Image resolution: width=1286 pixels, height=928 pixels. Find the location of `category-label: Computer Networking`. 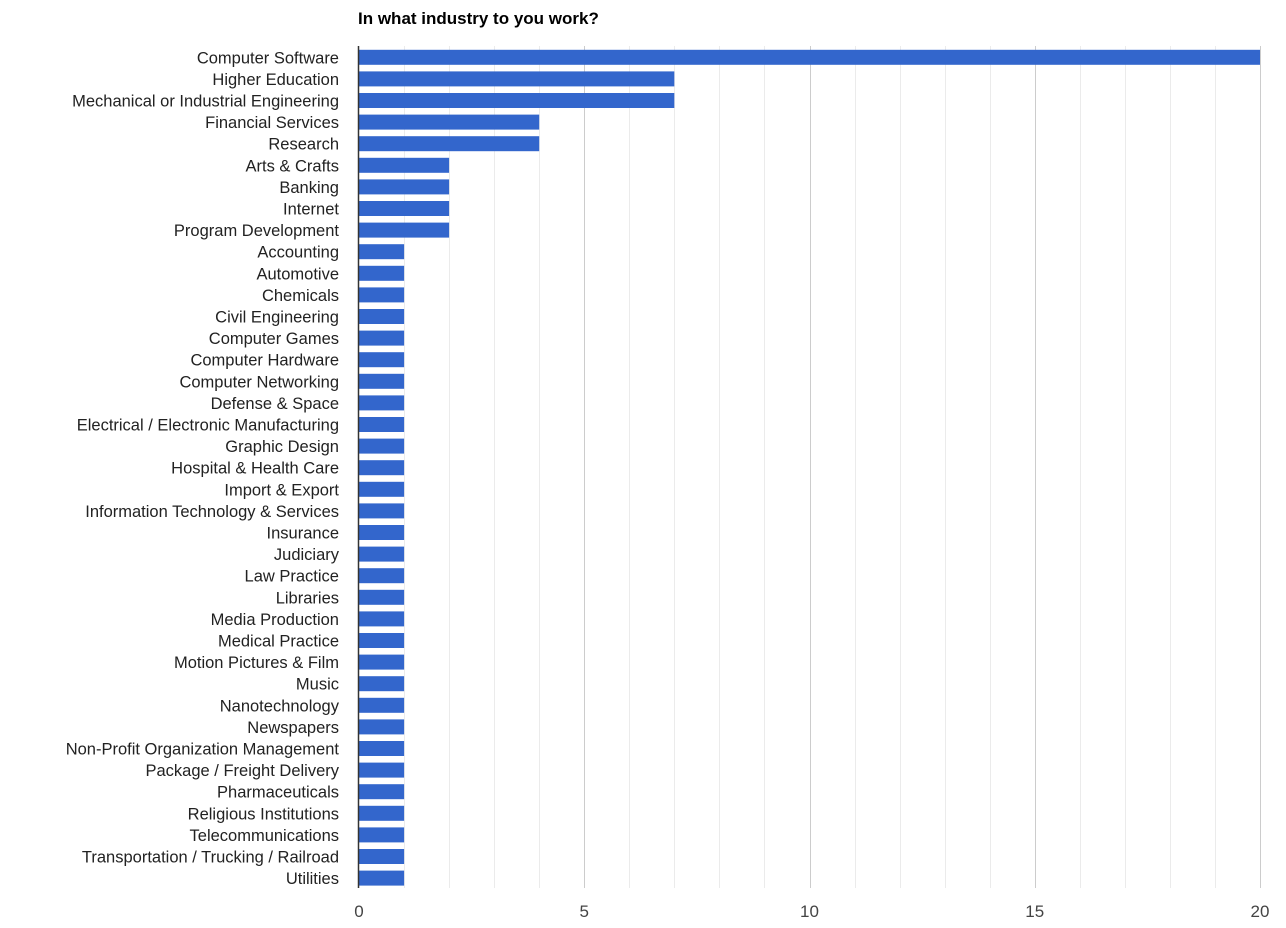

category-label: Computer Networking is located at coordinates (259, 382).